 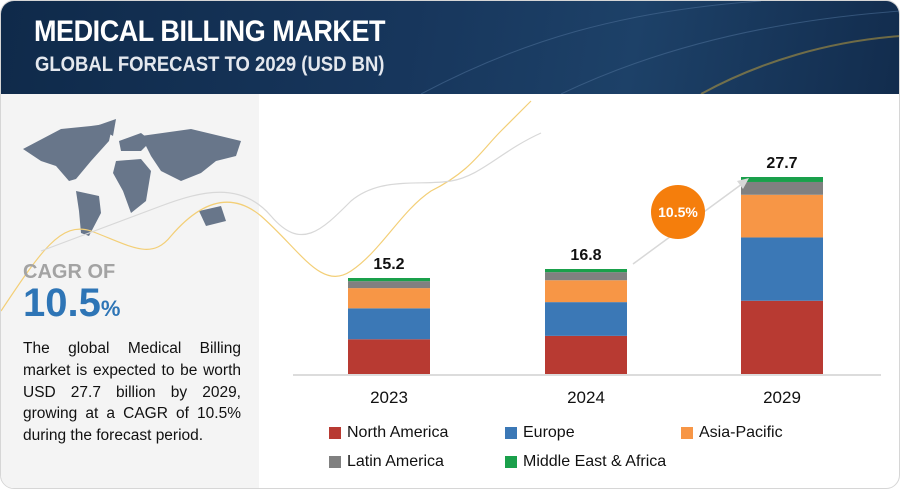 What do you see at coordinates (132, 177) in the screenshot?
I see `world-map-icon` at bounding box center [132, 177].